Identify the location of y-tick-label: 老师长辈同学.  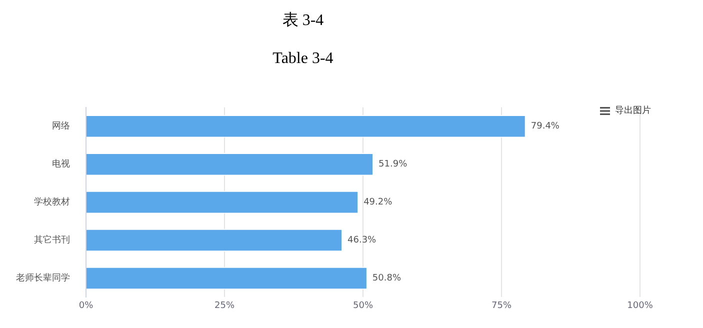
(43, 278).